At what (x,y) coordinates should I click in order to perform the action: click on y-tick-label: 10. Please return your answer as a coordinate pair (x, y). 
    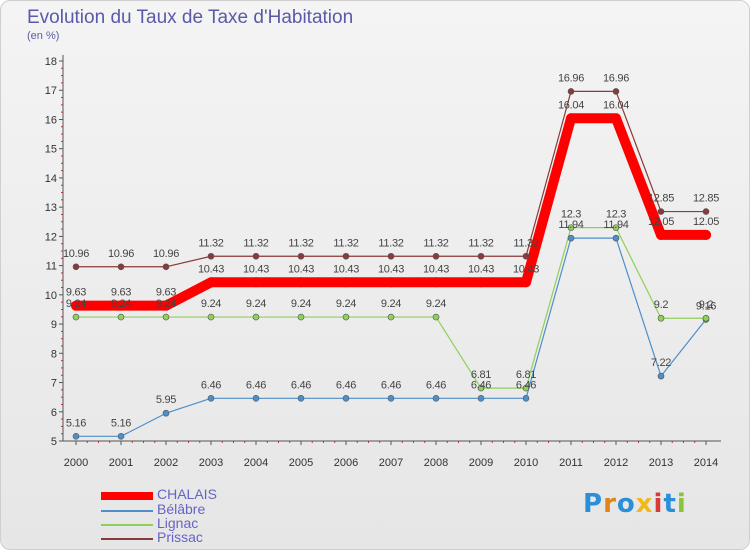
    Looking at the image, I should click on (51, 296).